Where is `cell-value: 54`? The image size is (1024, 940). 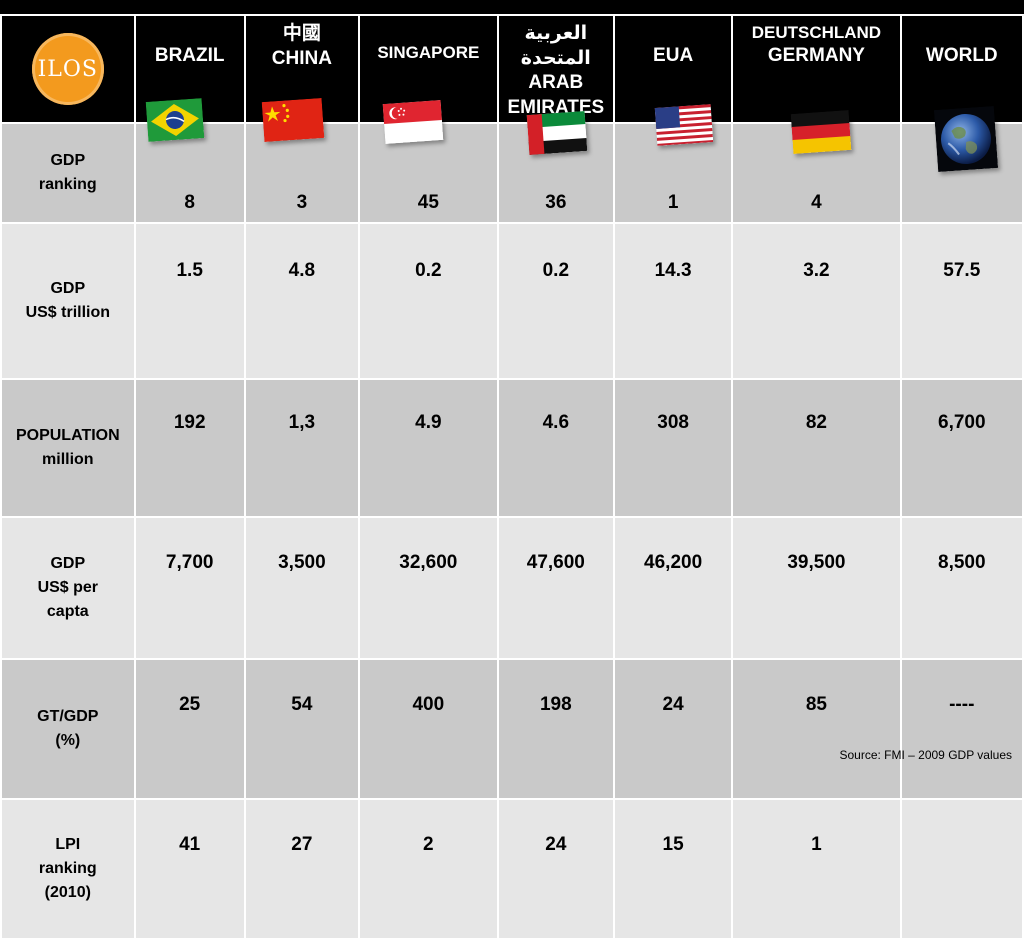
cell-value: 54 is located at coordinates (301, 729).